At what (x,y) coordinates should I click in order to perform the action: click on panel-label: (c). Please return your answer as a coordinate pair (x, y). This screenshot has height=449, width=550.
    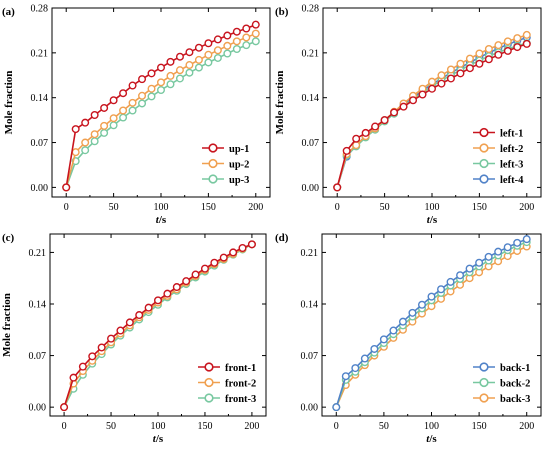
    Looking at the image, I should click on (8, 238).